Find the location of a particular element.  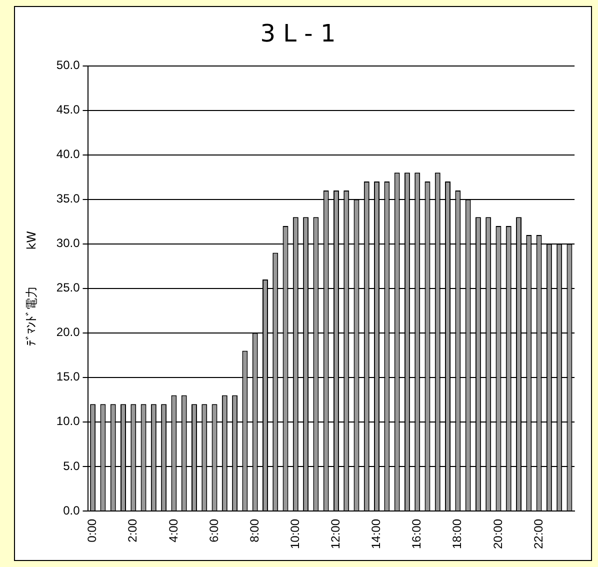

y-tick-label: 35.0 is located at coordinates (68, 199).